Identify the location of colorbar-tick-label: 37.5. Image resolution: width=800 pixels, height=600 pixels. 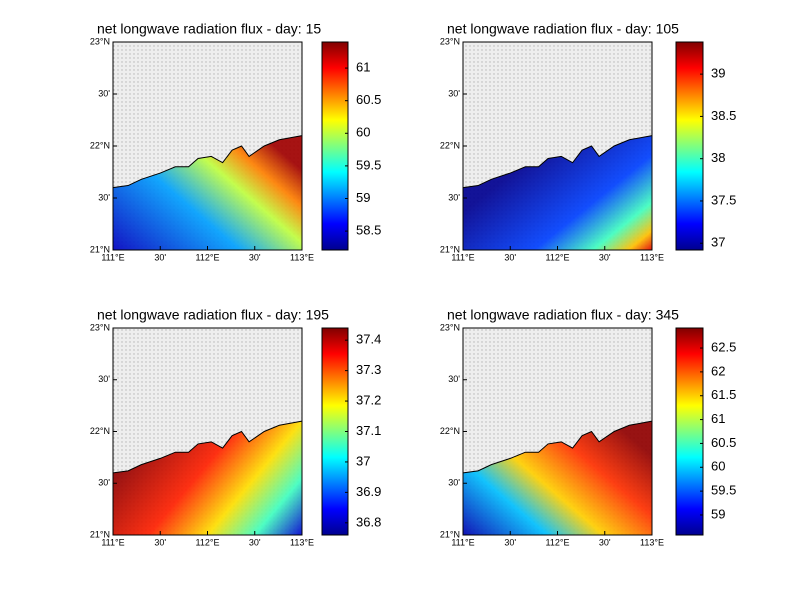
(723, 199).